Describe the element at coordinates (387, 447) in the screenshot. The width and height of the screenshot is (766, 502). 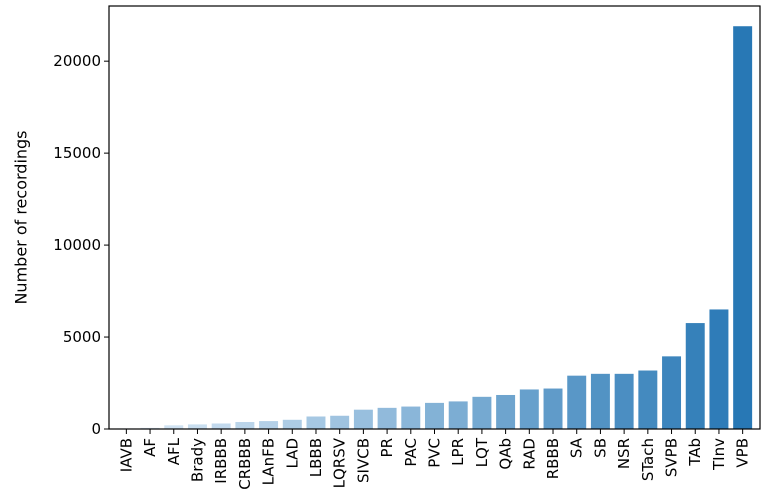
I see `x-tick-label-pr: PR` at that location.